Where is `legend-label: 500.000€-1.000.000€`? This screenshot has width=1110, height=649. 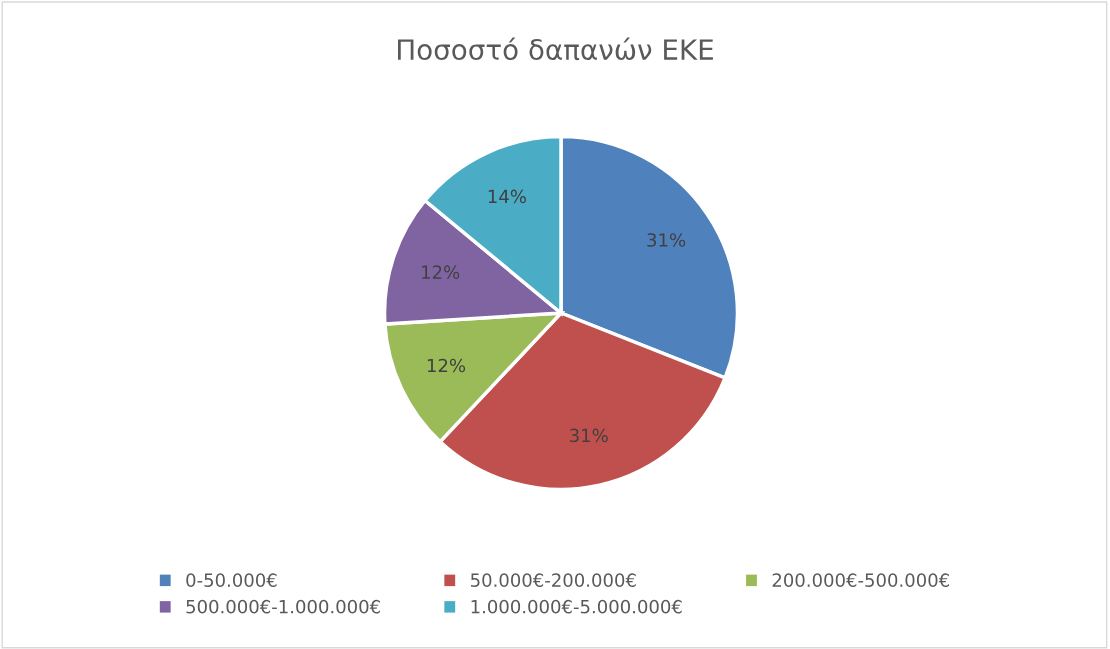 legend-label: 500.000€-1.000.000€ is located at coordinates (283, 606).